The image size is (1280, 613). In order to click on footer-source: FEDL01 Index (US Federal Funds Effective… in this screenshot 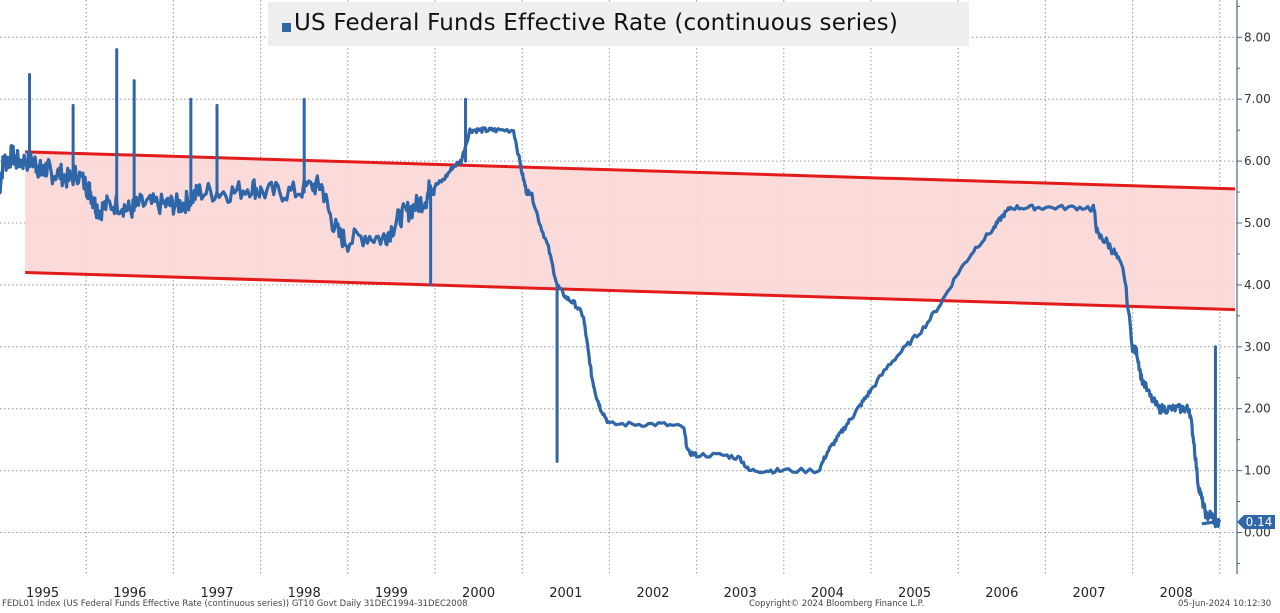, I will do `click(235, 604)`.